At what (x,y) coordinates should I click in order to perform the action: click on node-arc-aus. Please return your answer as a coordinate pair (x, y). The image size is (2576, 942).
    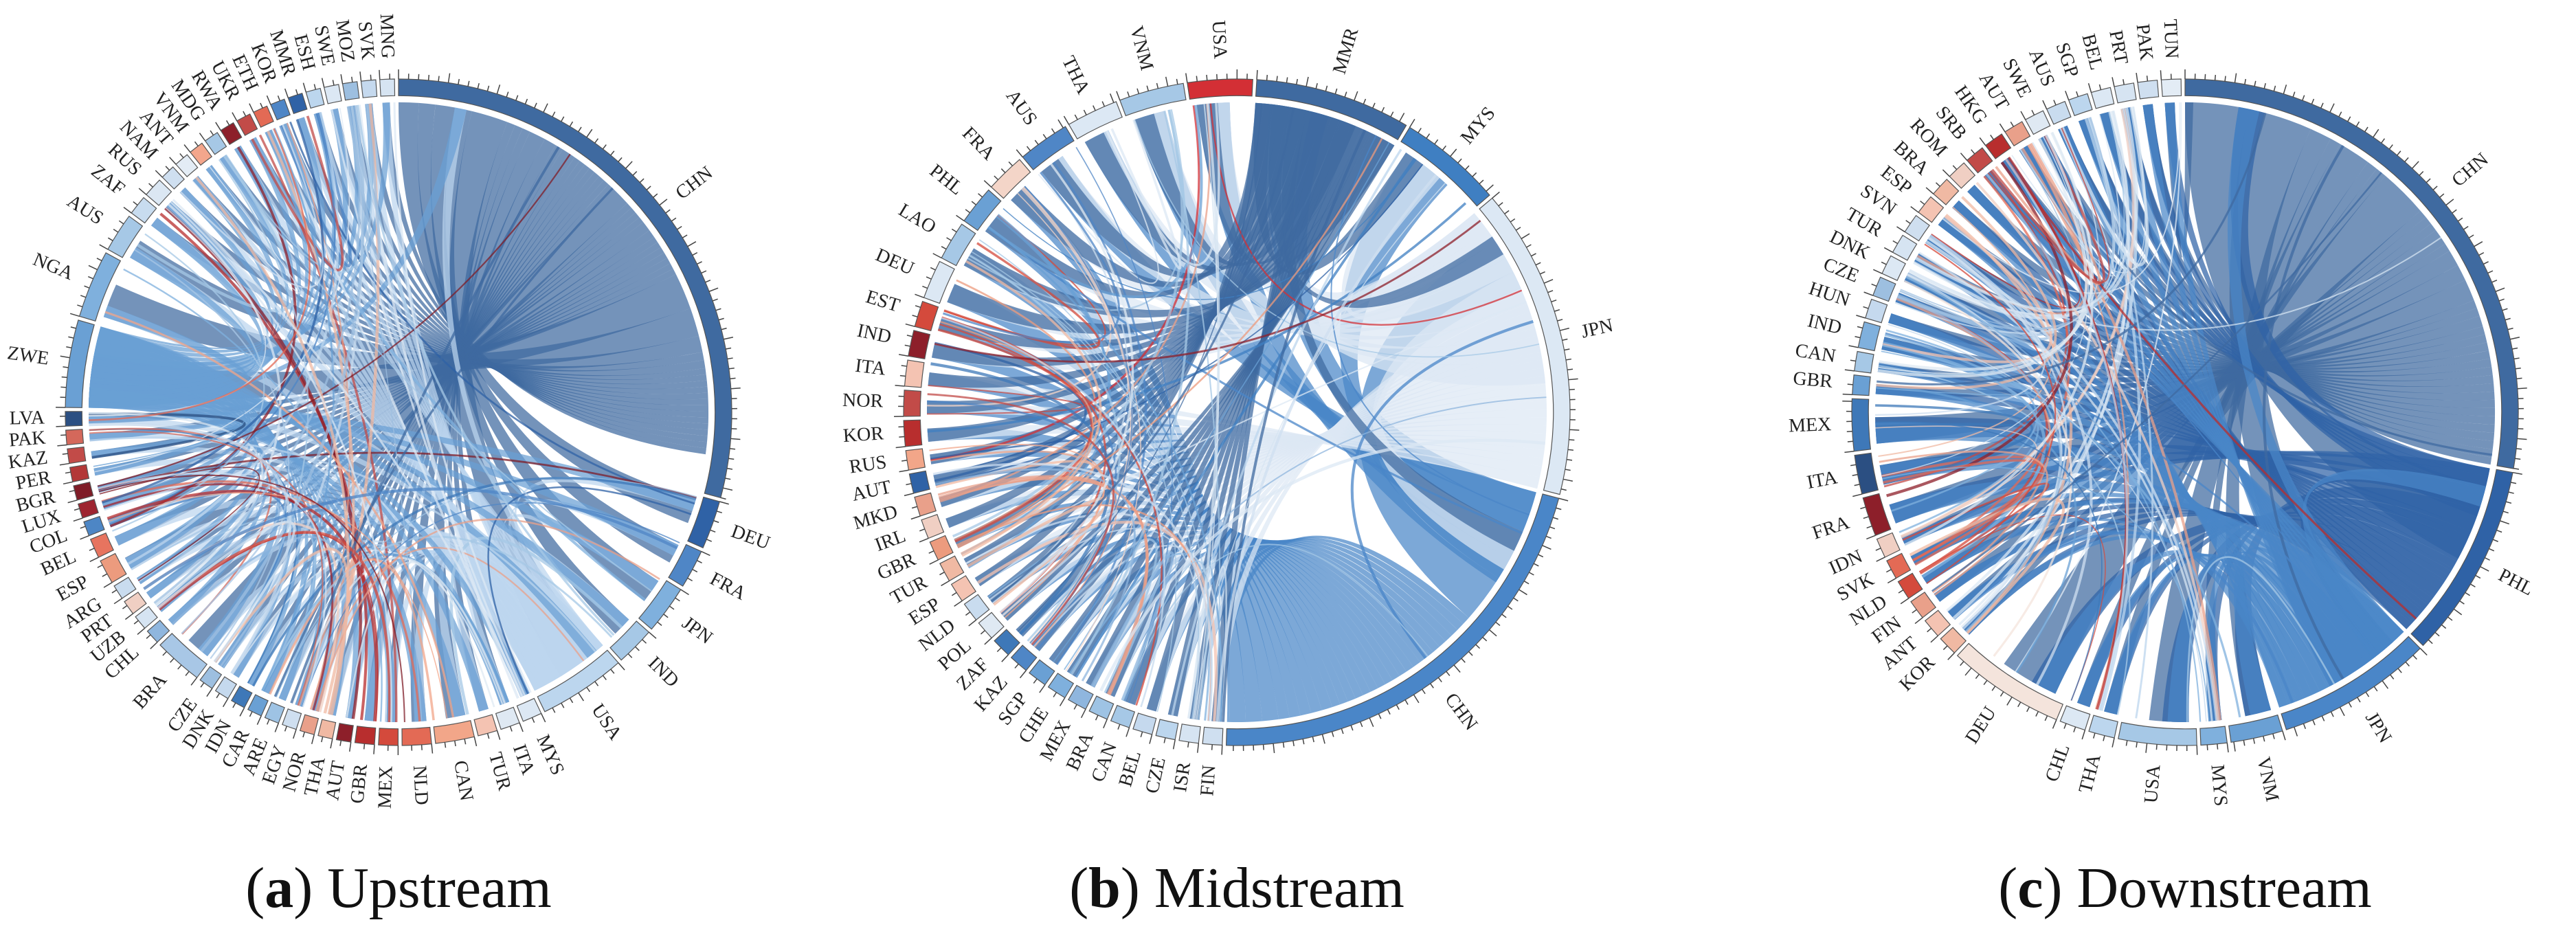
    Looking at the image, I should click on (125, 236).